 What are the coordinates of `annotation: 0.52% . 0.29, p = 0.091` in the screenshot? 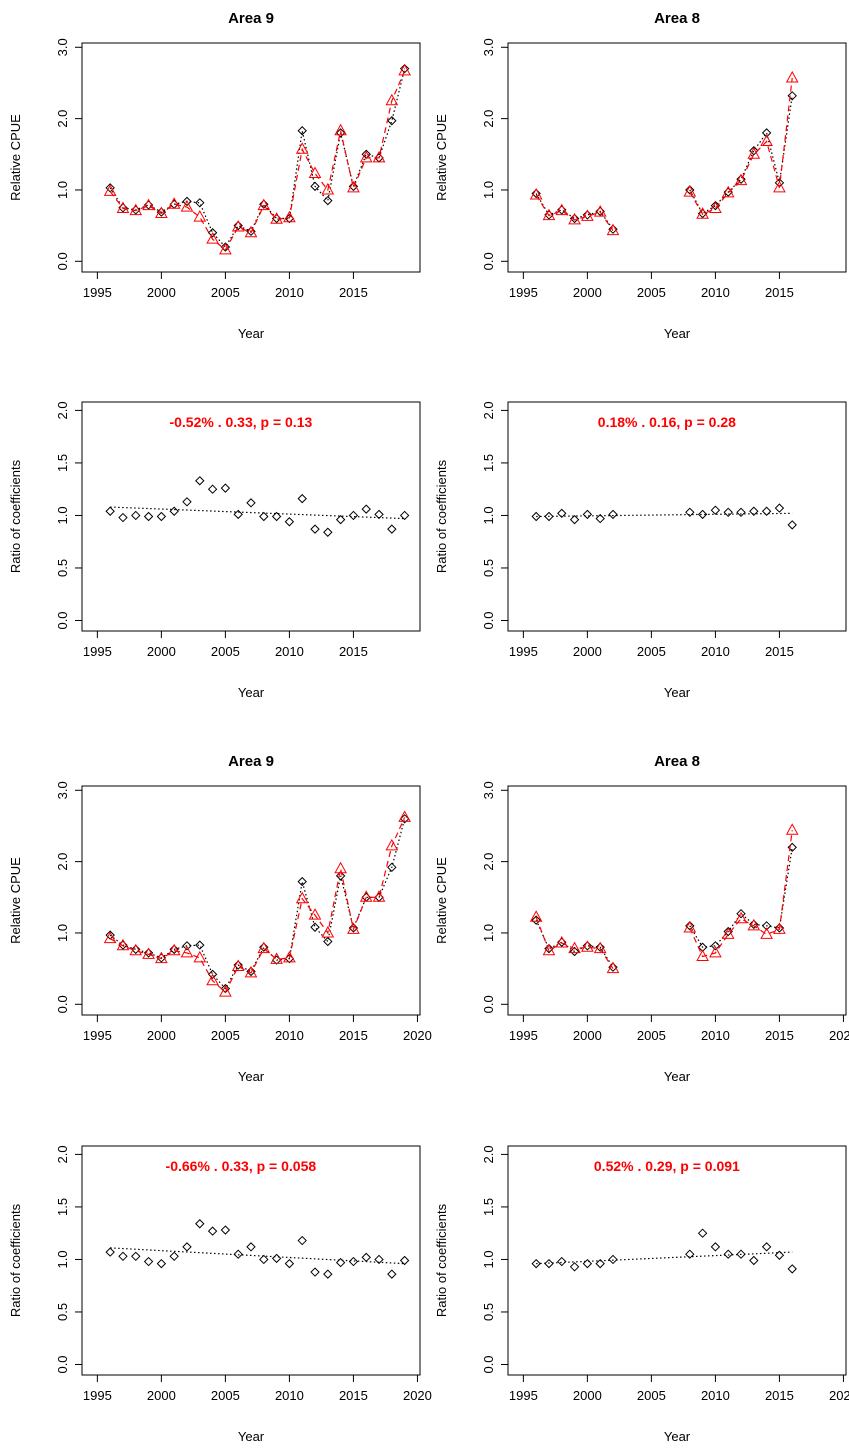 It's located at (667, 1166).